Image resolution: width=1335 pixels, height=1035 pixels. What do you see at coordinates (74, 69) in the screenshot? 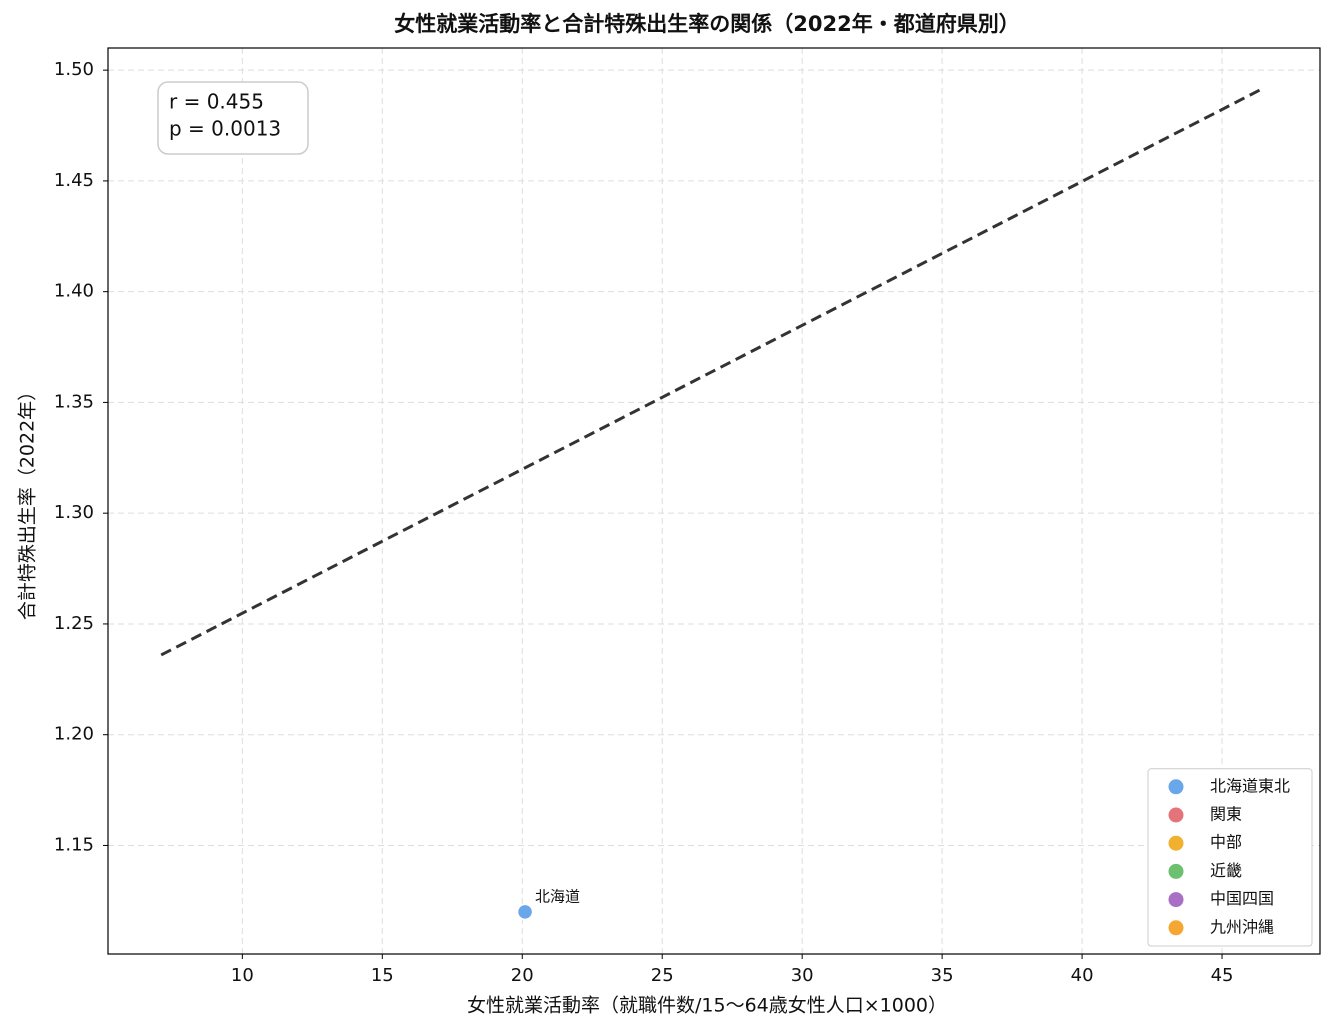
I see `y-tick-label: 1.50` at bounding box center [74, 69].